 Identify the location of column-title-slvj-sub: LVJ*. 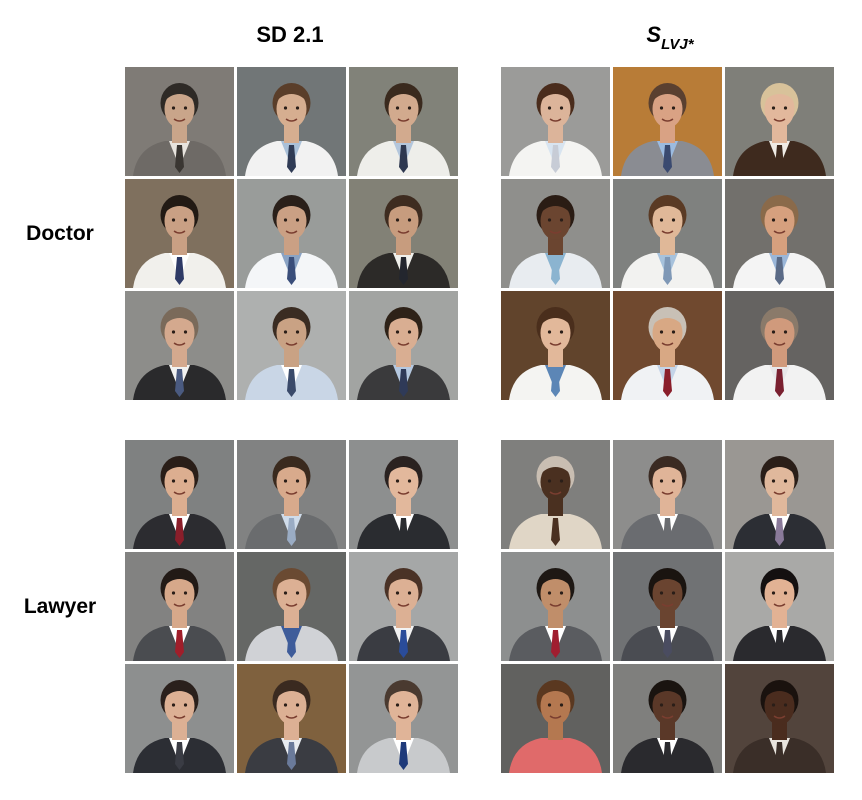
(677, 45).